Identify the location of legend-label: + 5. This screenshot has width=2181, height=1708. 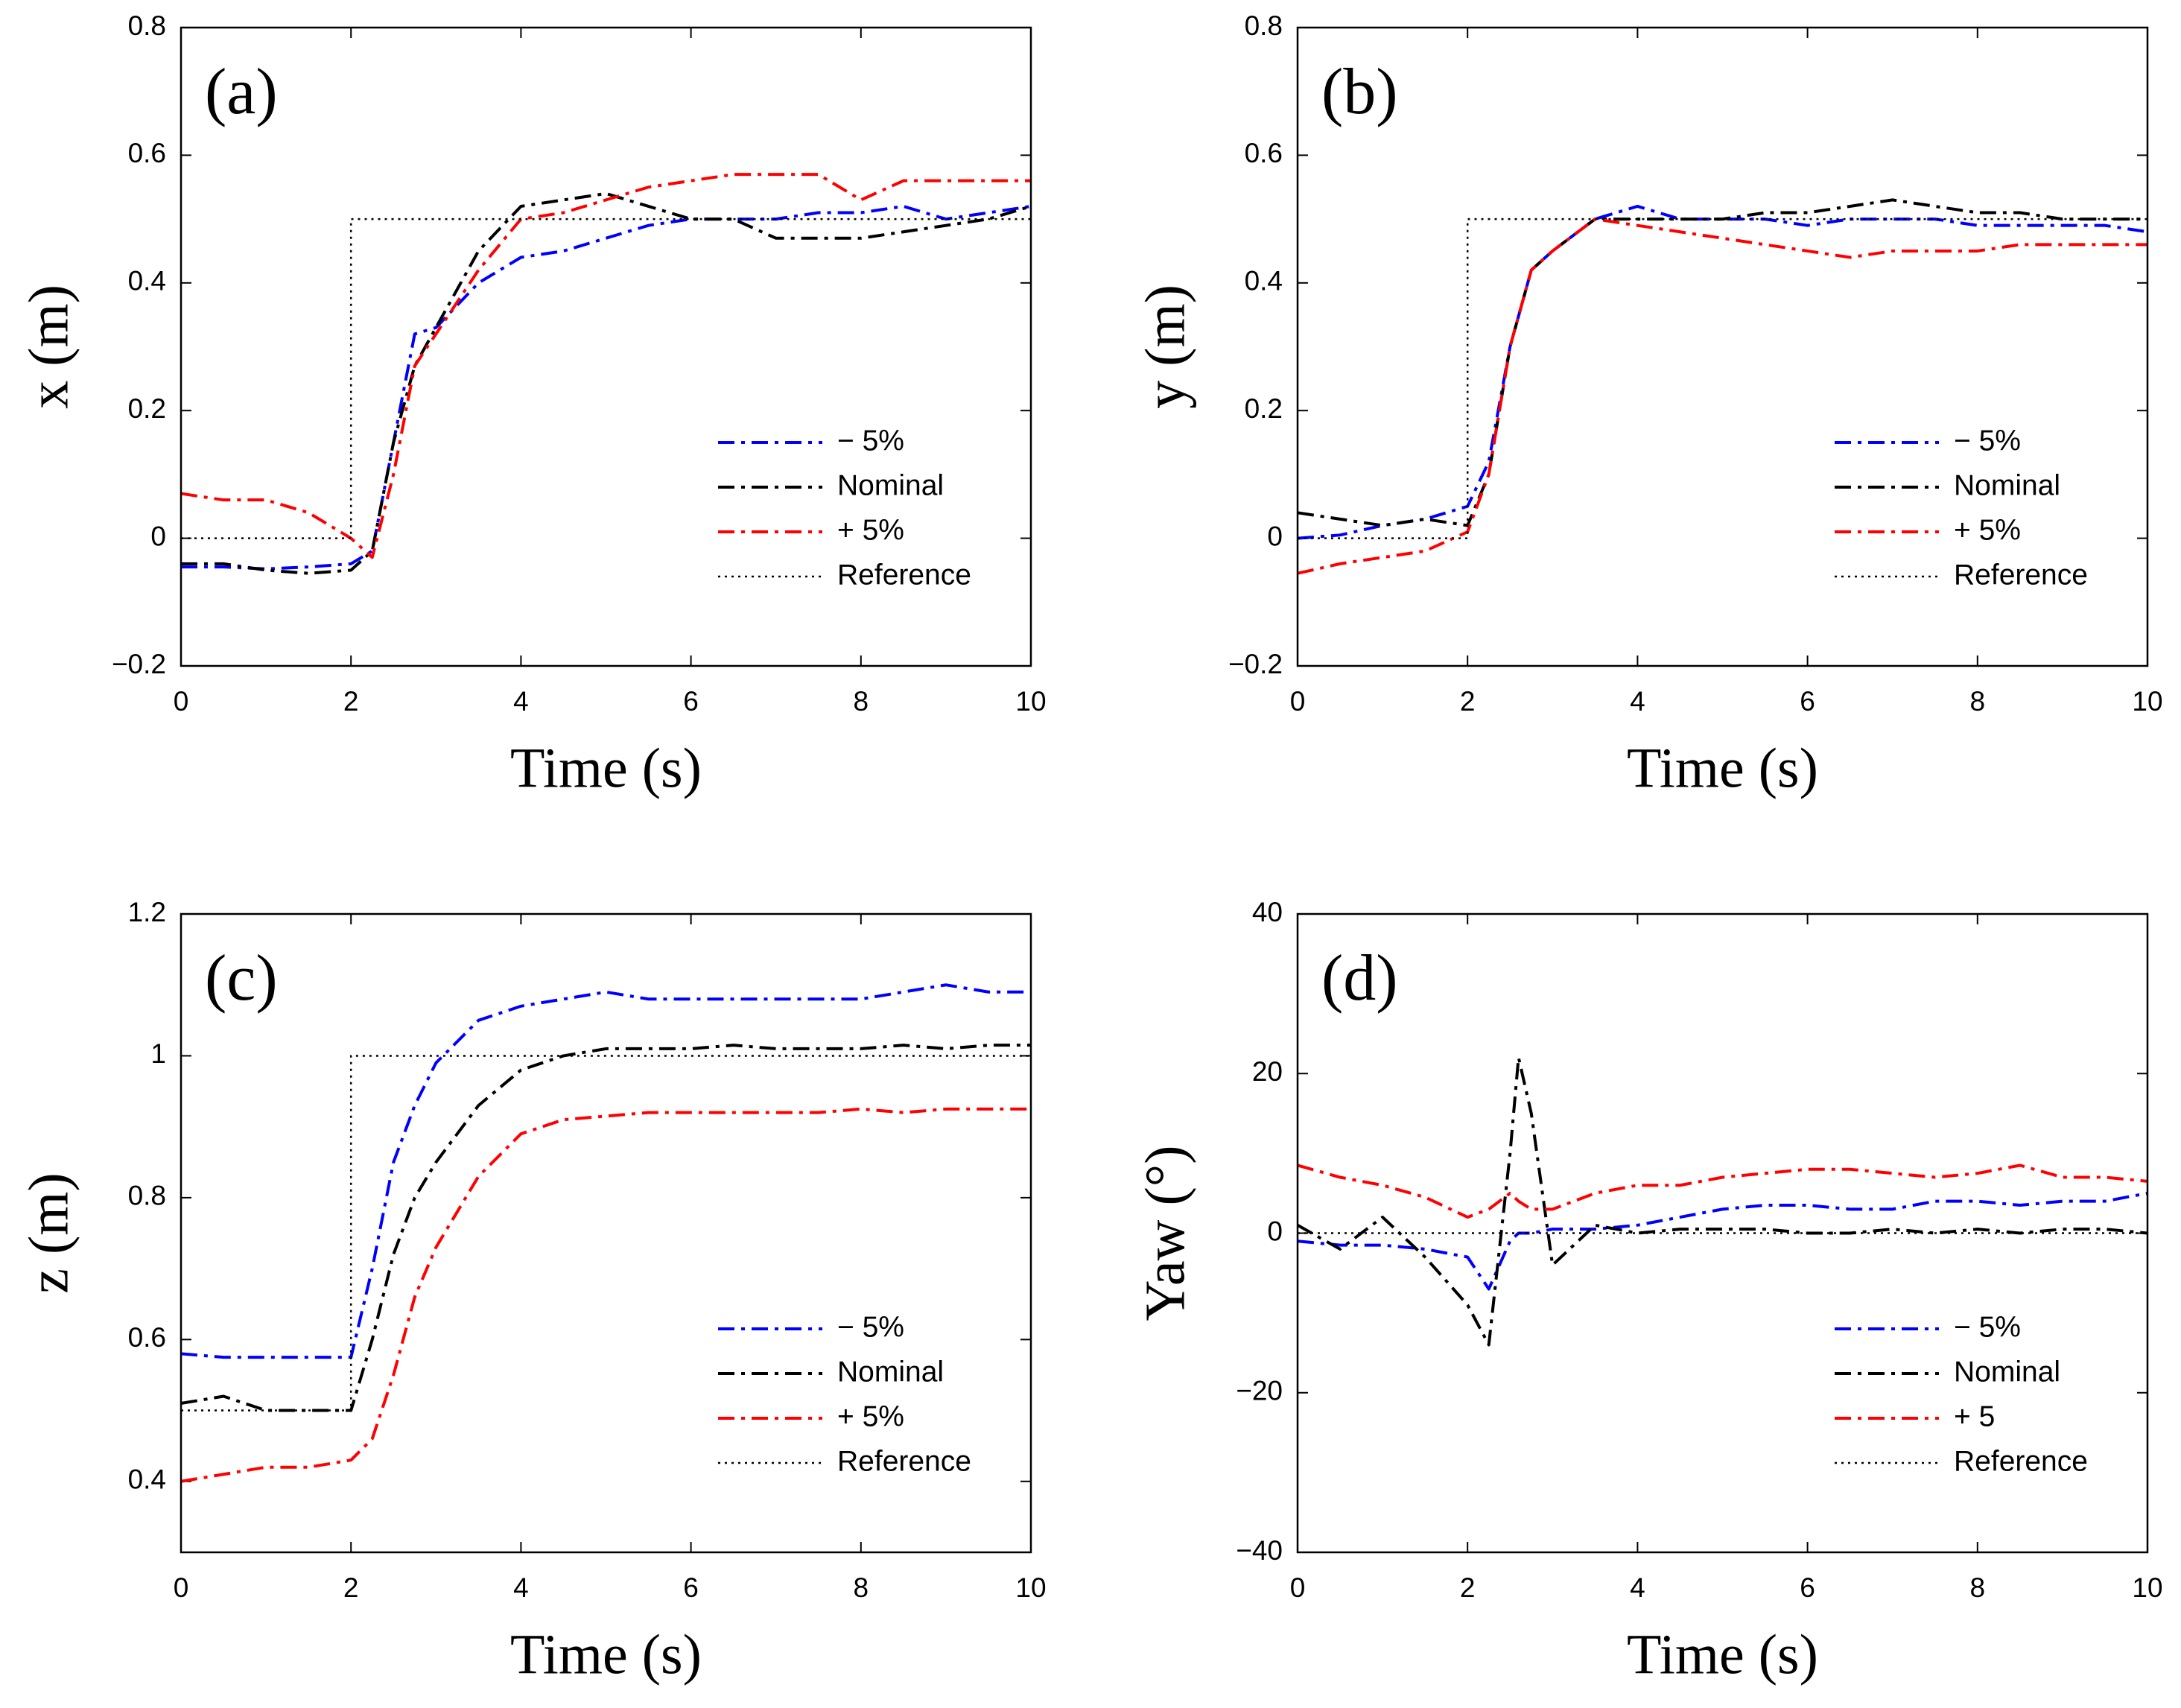
(1974, 1416).